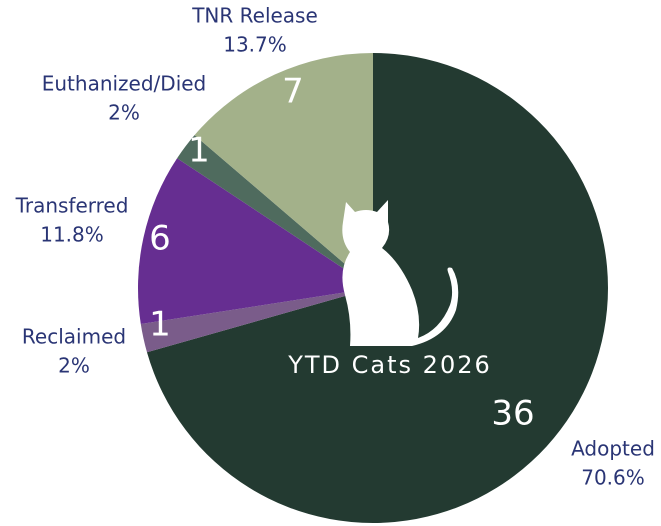 This screenshot has width=661, height=526. What do you see at coordinates (124, 84) in the screenshot?
I see `category-label: Euthanized/Died` at bounding box center [124, 84].